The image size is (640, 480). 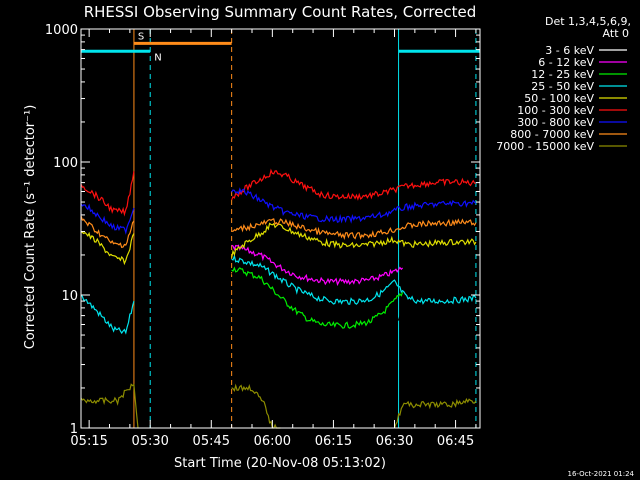 What do you see at coordinates (141, 36) in the screenshot?
I see `flag-s-label: S` at bounding box center [141, 36].